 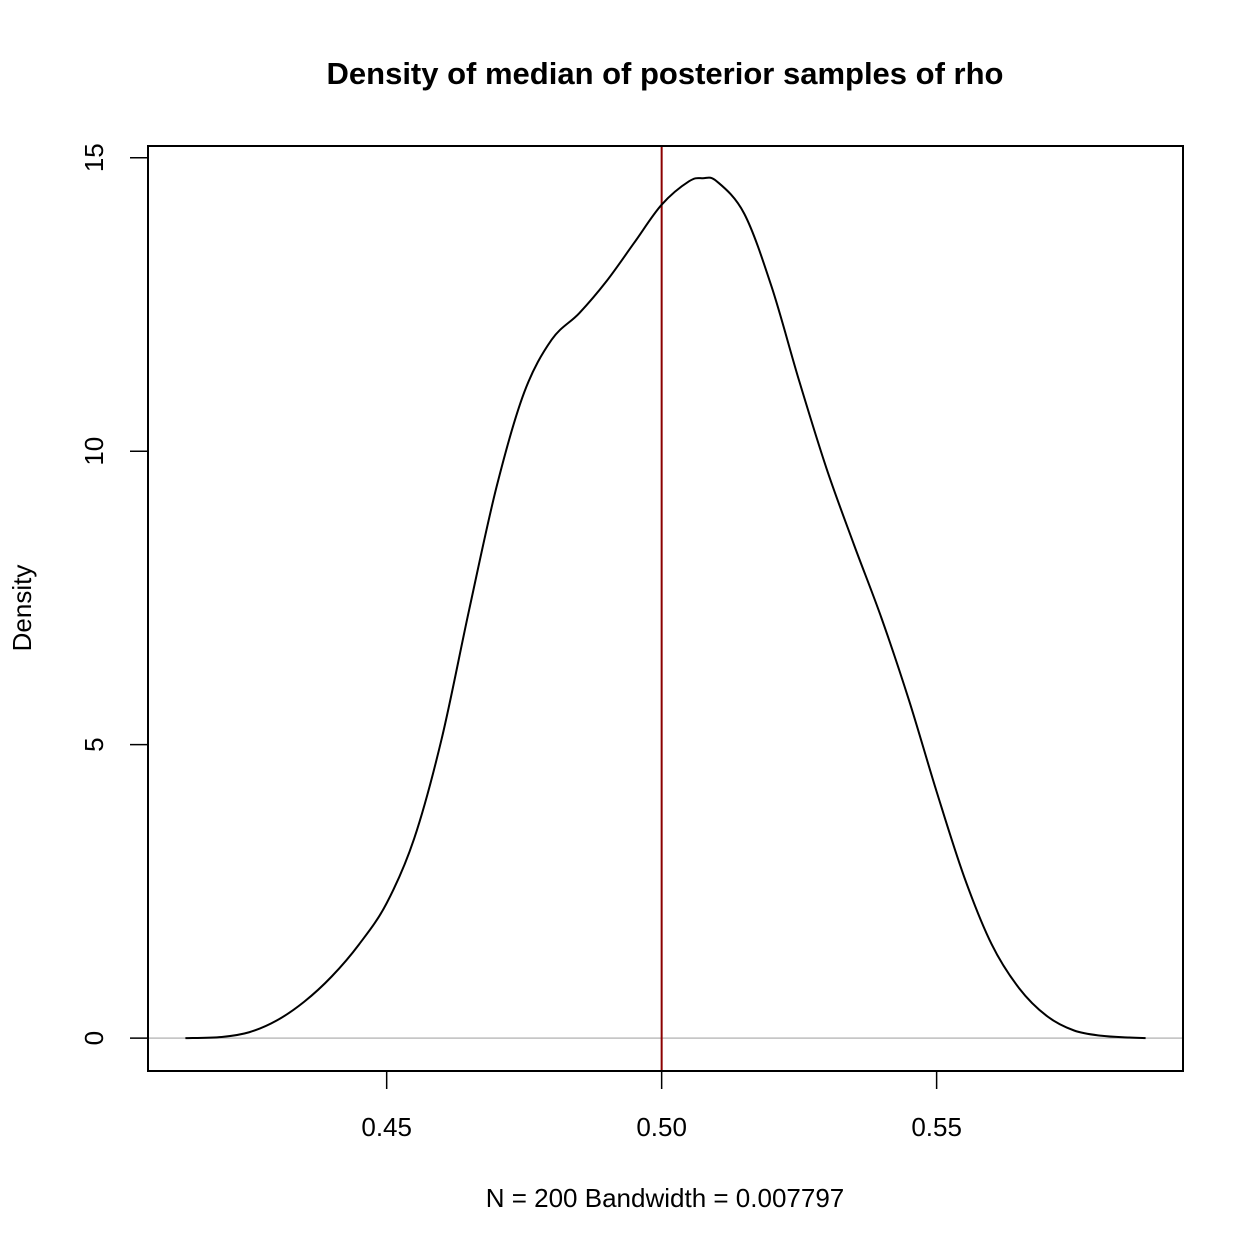 I want to click on x-tick-label: 0.50, so click(x=661, y=1127).